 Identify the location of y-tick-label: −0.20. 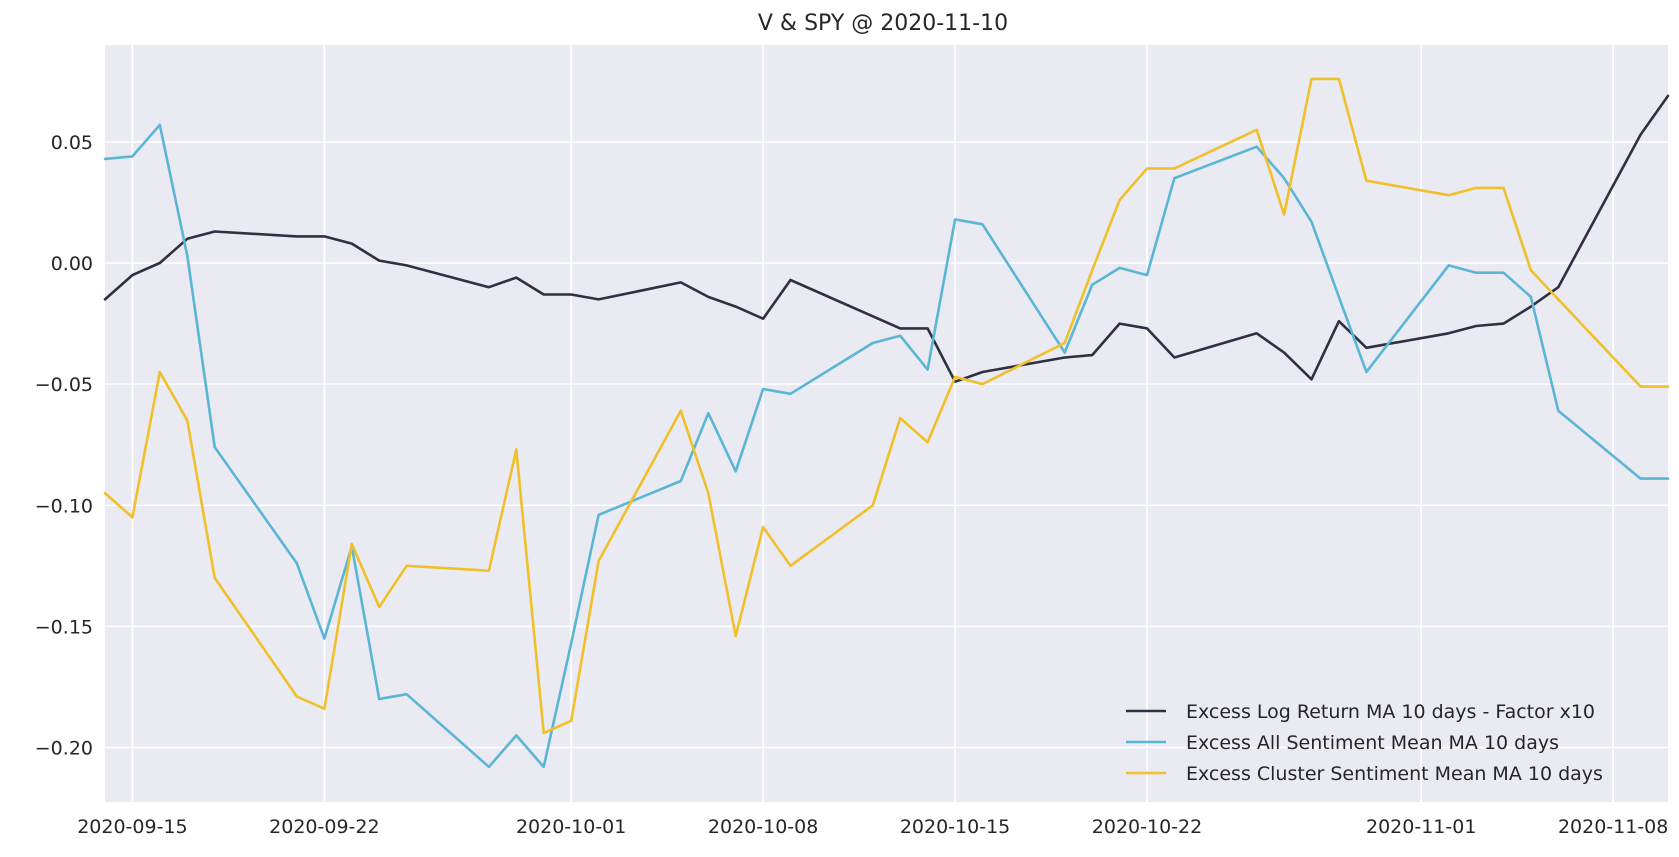
(64, 748).